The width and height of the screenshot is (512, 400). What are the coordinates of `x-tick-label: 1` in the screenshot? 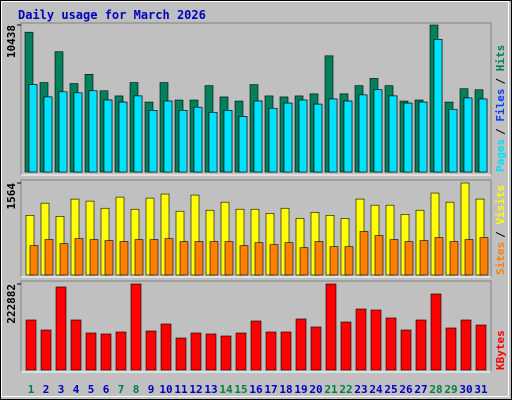 It's located at (31, 389).